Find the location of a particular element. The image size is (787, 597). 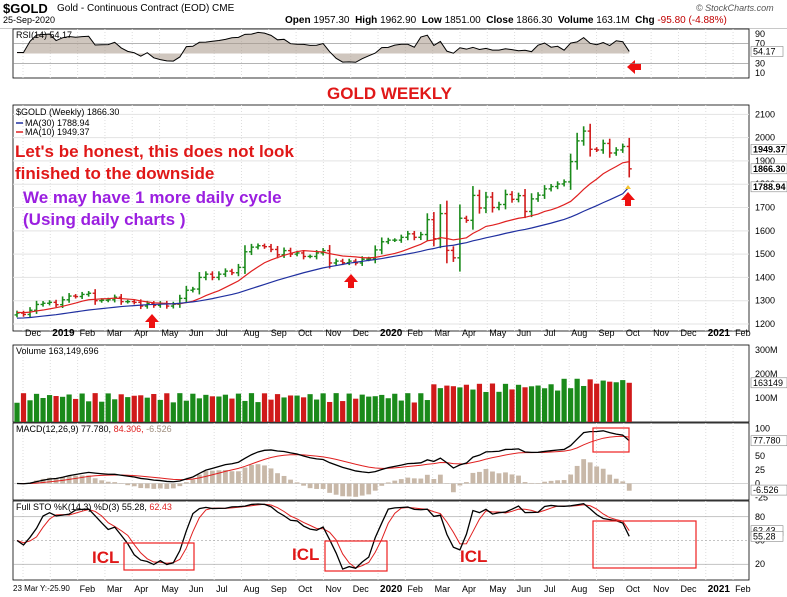

annotation-line-2: finished to the downside is located at coordinates (115, 173).